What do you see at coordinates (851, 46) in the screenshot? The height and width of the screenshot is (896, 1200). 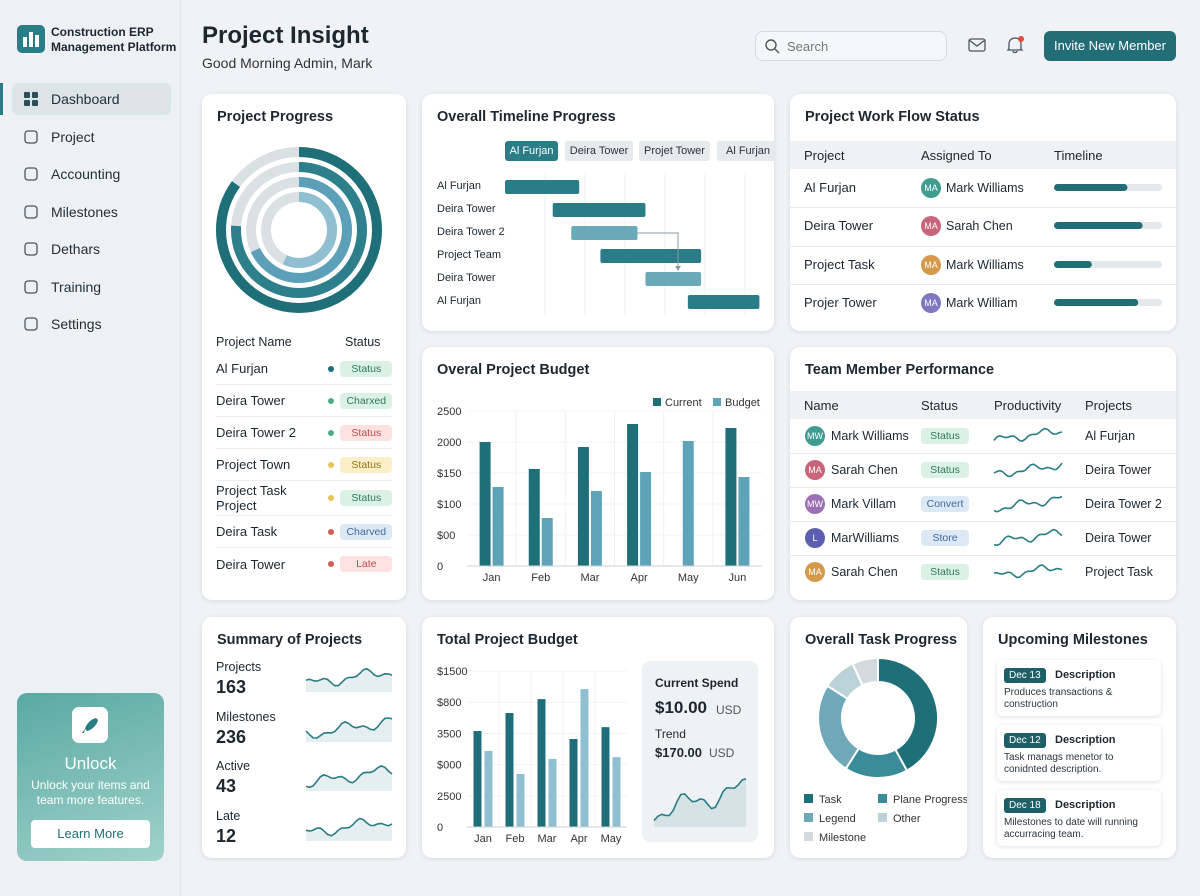 I see `search-box: Search` at bounding box center [851, 46].